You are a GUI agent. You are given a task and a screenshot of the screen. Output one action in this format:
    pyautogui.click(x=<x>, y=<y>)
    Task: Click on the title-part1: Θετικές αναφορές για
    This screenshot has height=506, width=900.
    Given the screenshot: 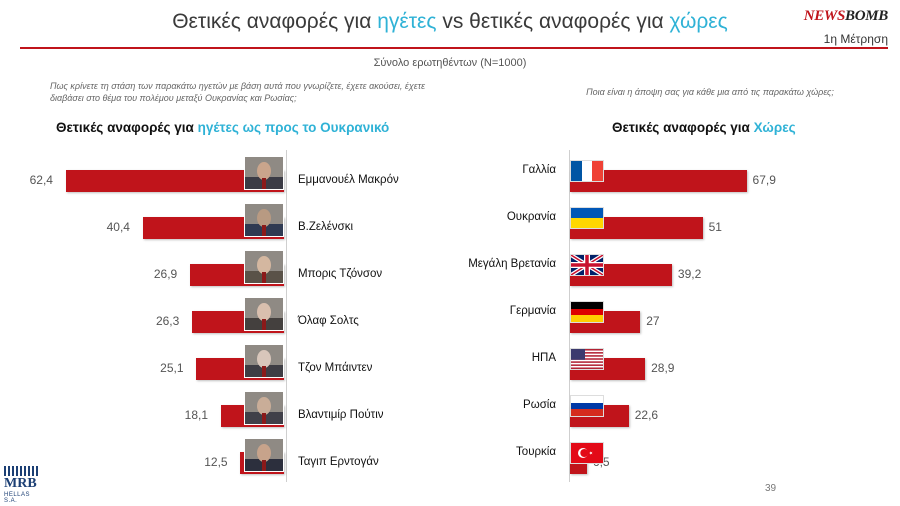 What is the action you would take?
    pyautogui.click(x=275, y=21)
    